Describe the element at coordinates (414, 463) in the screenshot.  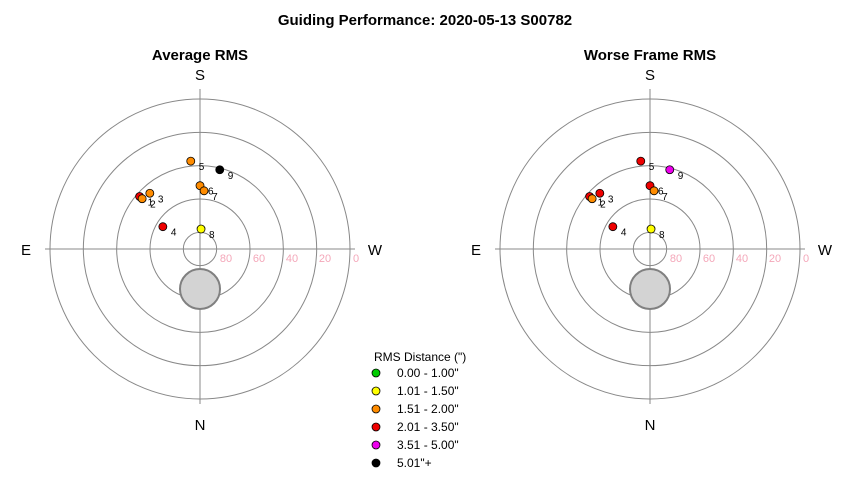
I see `legend-label-5-01: 5.01"+` at that location.